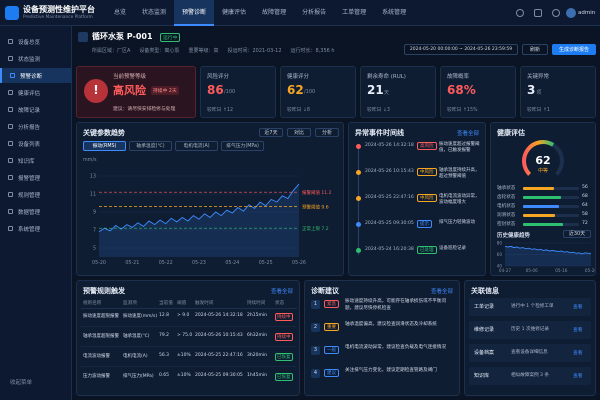 This screenshot has height=400, width=600. I want to click on y-axis-label: mm/s, so click(90, 160).